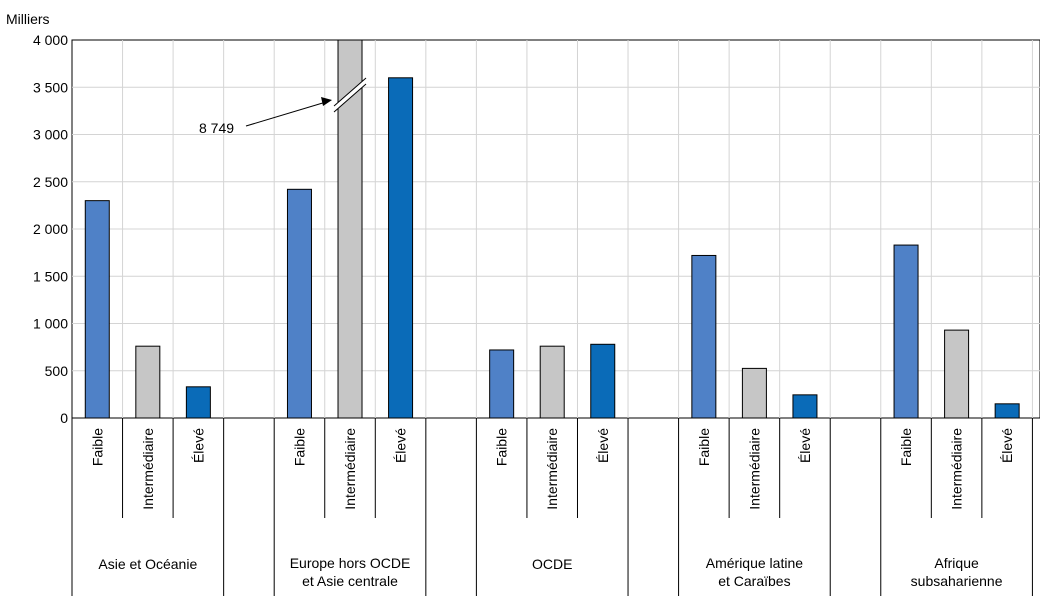  Describe the element at coordinates (50, 87) in the screenshot. I see `y-tick-label: 3 500` at that location.